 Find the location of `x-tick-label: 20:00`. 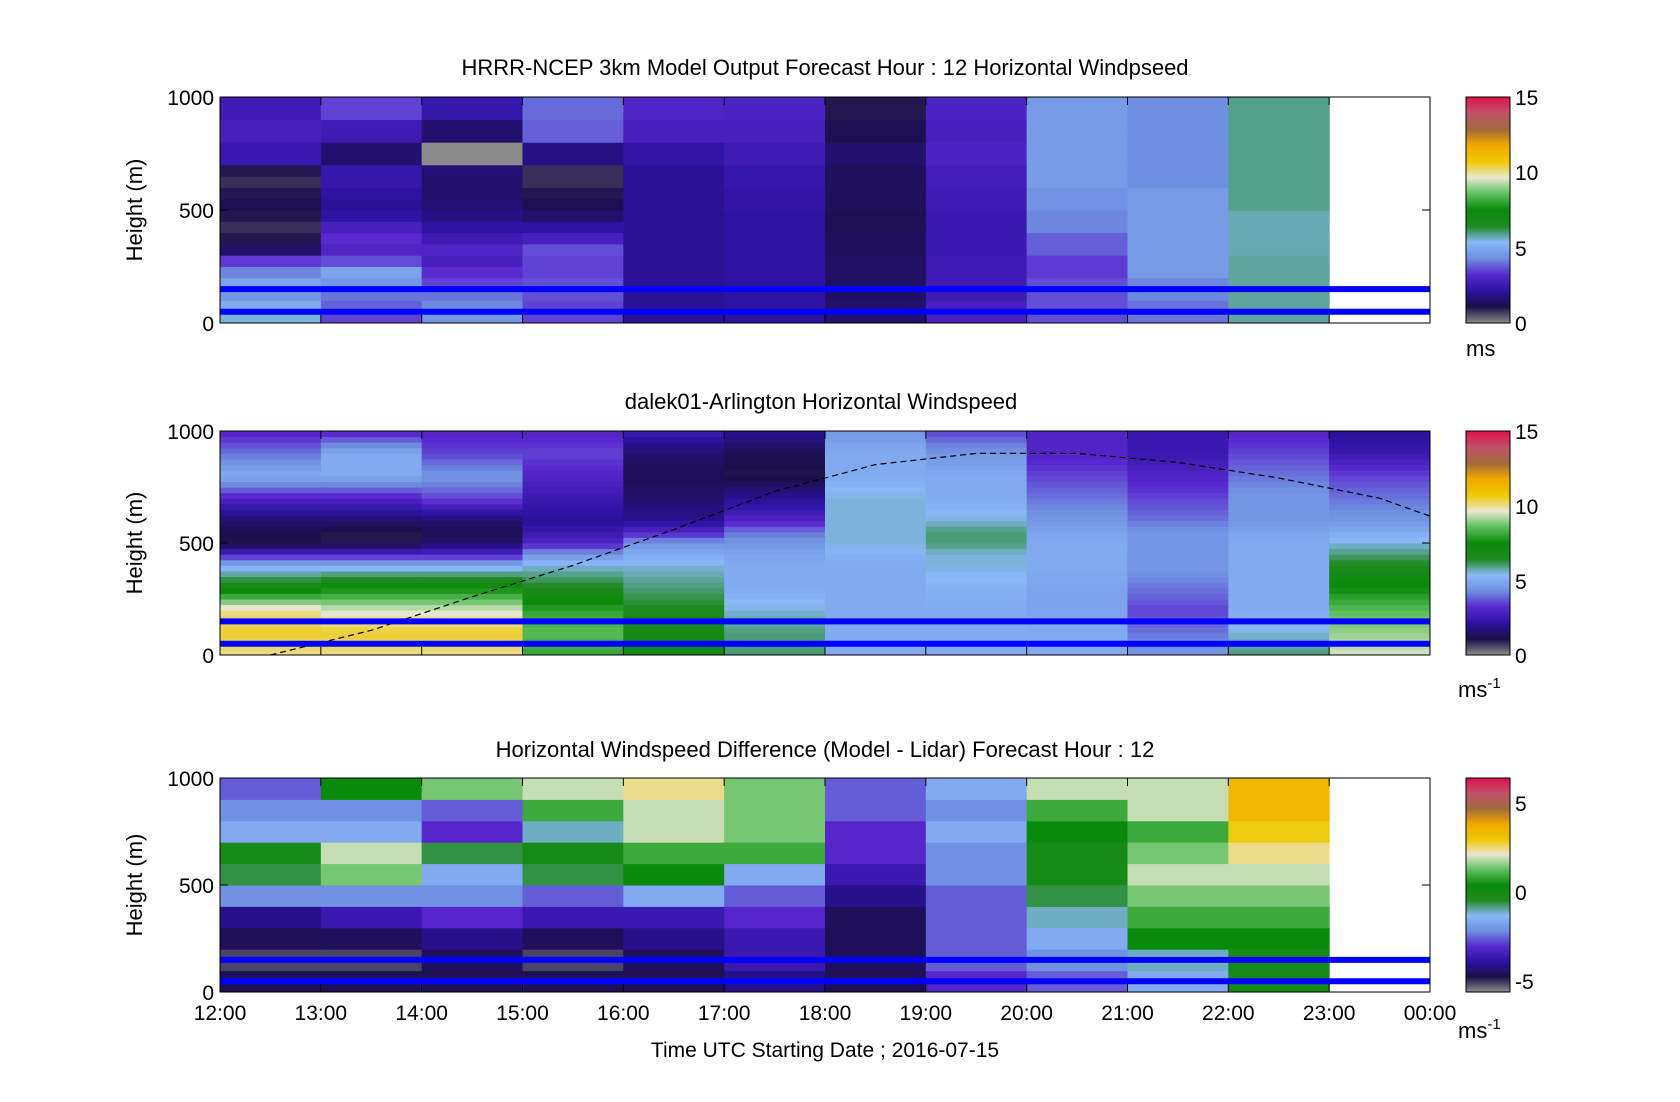

x-tick-label: 20:00 is located at coordinates (1026, 1013).